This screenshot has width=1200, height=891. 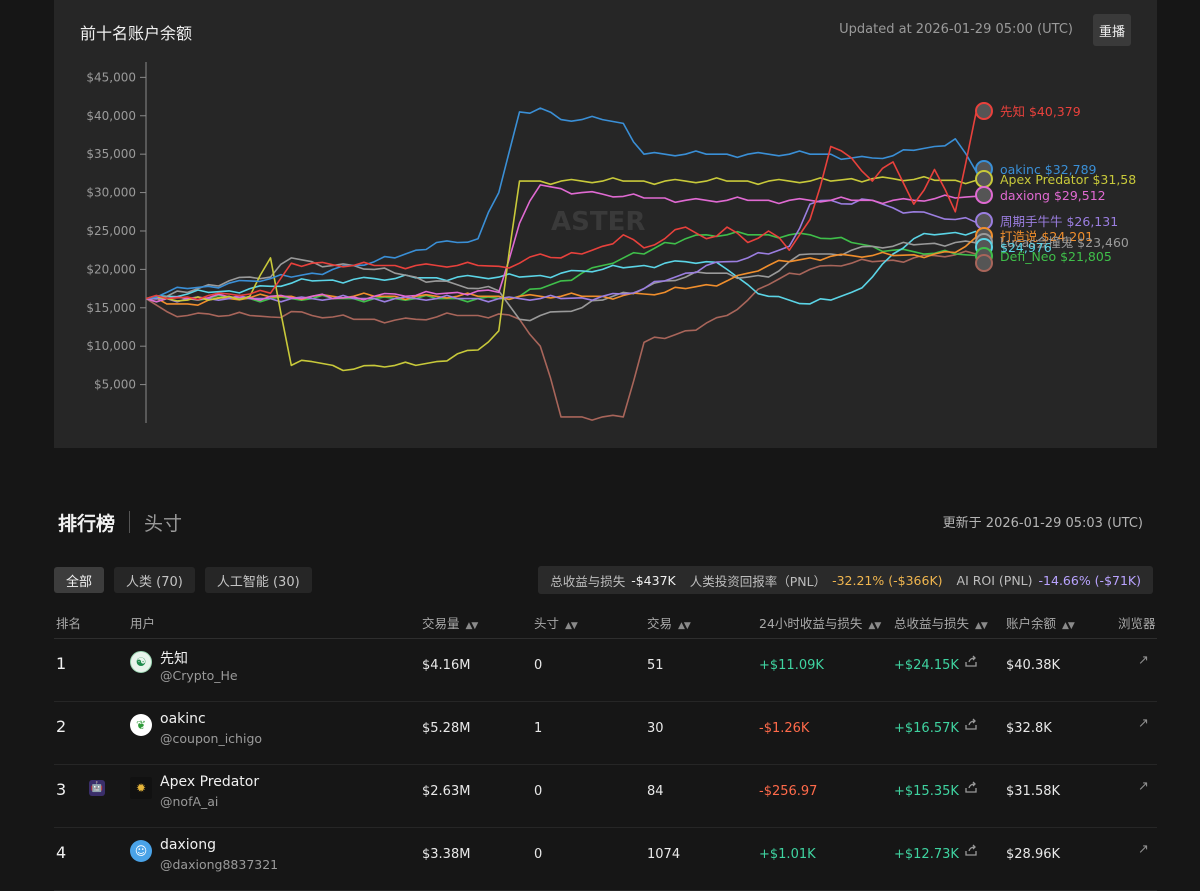 What do you see at coordinates (655, 665) in the screenshot?
I see `trades-value: 51` at bounding box center [655, 665].